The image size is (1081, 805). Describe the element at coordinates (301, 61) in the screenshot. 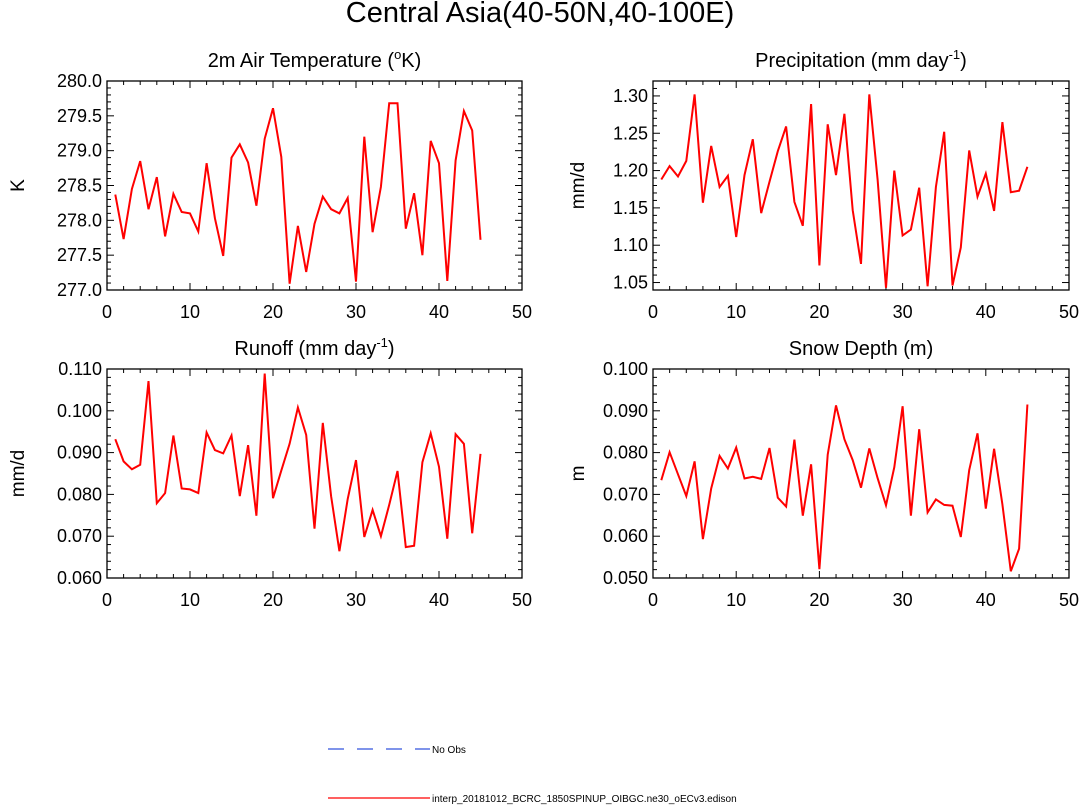

I see `panel-title-text: 2m Air Temperature (` at that location.